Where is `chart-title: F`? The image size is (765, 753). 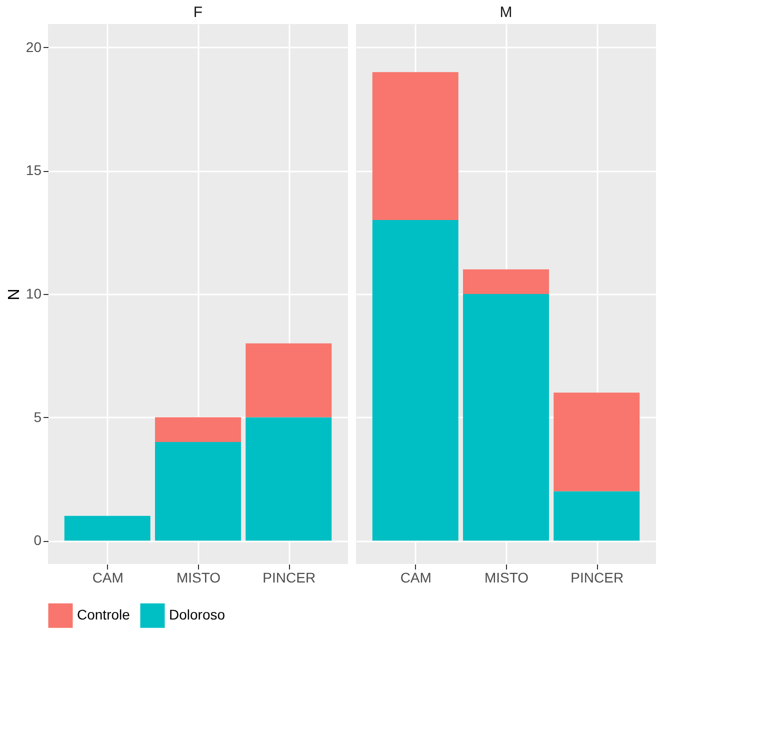 chart-title: F is located at coordinates (198, 12).